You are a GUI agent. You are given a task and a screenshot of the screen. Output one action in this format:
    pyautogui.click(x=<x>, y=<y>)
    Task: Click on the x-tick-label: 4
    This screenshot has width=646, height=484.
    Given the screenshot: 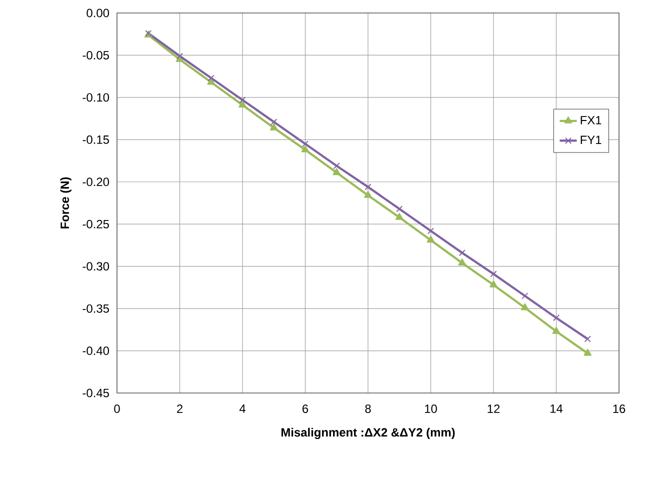 What is the action you would take?
    pyautogui.click(x=242, y=408)
    